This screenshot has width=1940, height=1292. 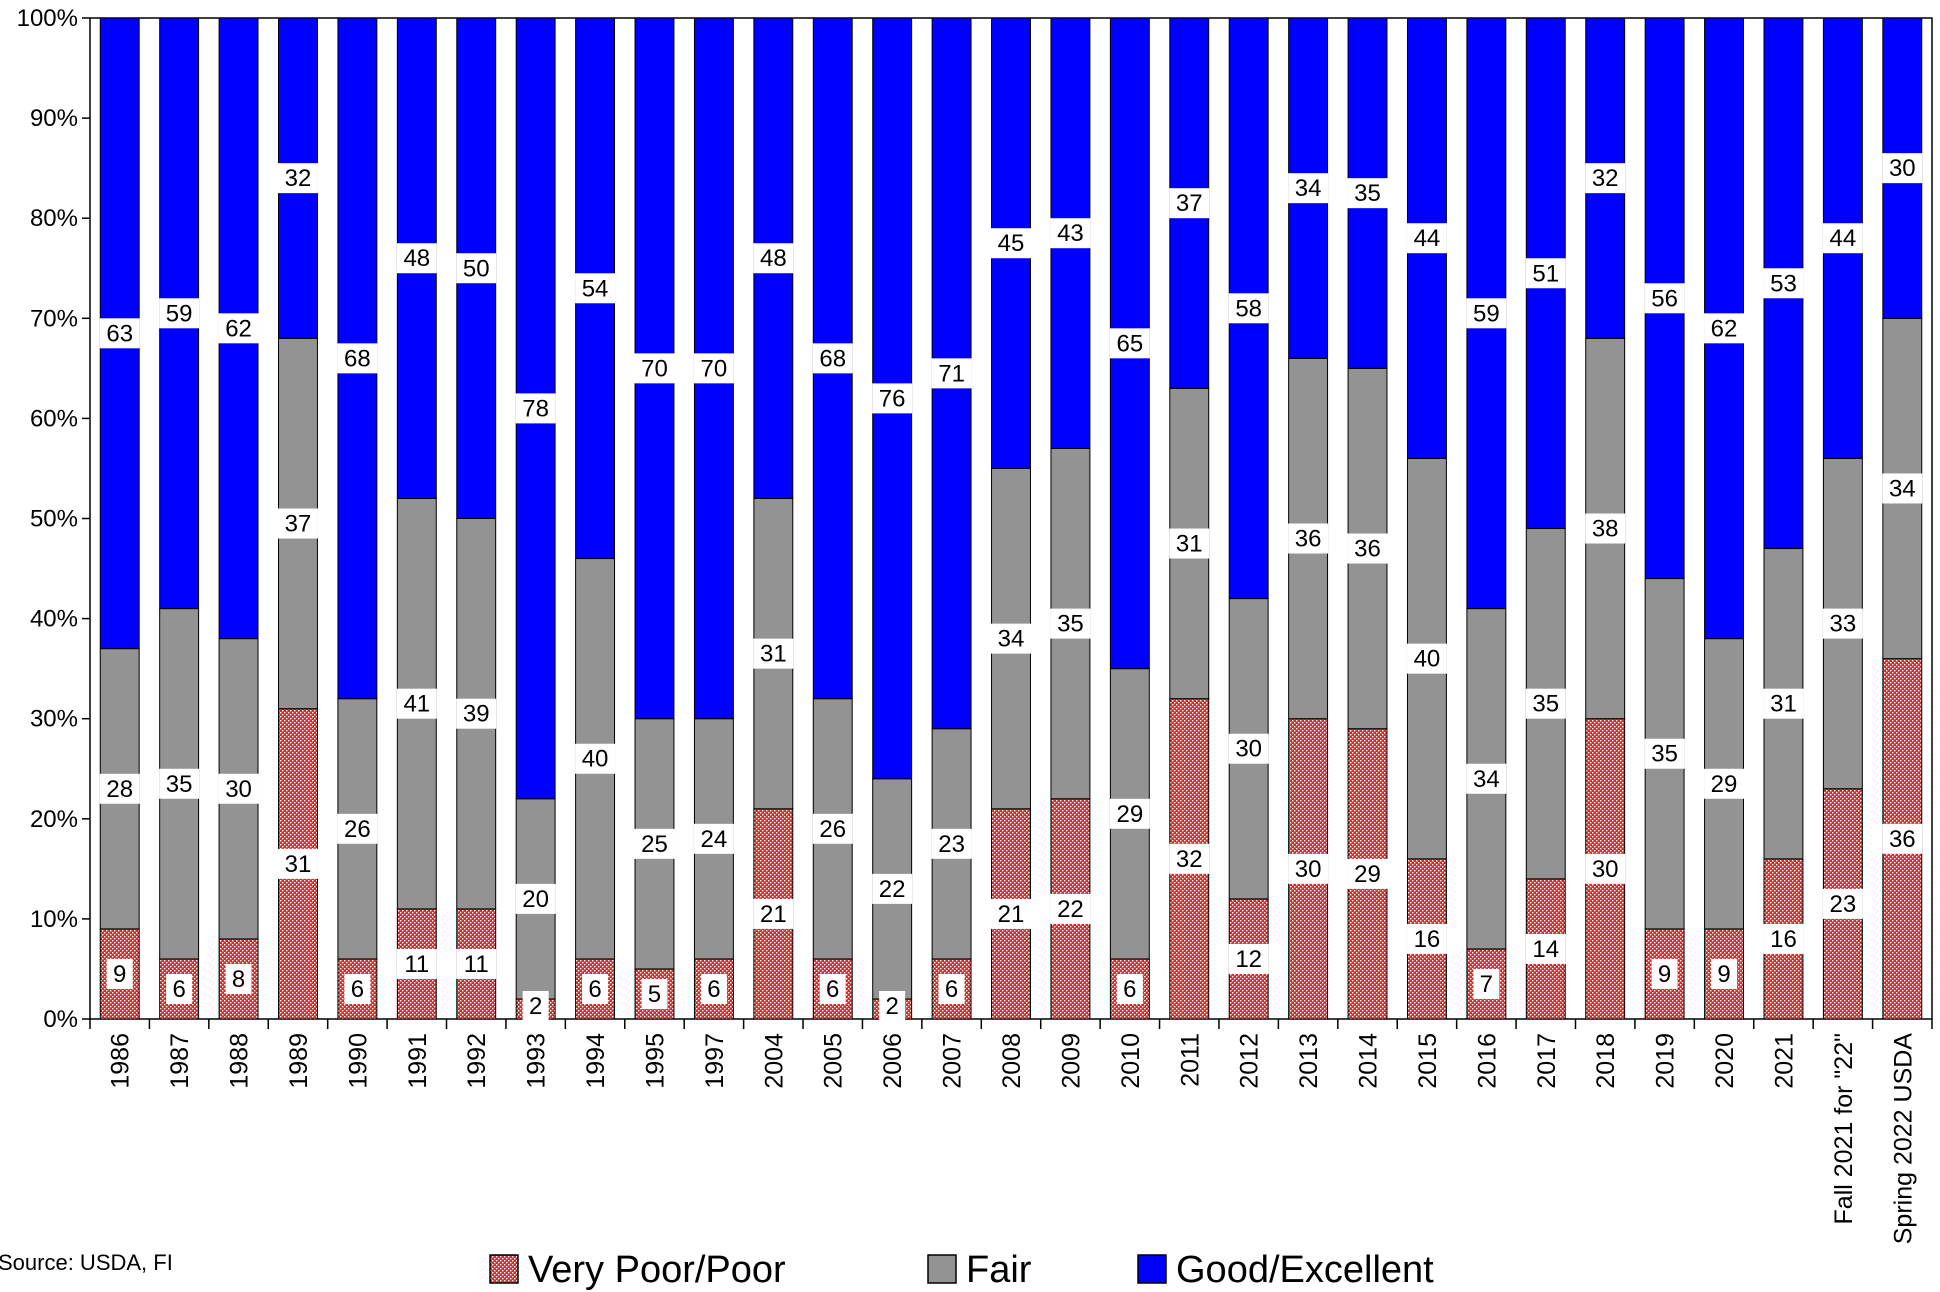 What do you see at coordinates (54, 819) in the screenshot?
I see `y-tick-label: 20%` at bounding box center [54, 819].